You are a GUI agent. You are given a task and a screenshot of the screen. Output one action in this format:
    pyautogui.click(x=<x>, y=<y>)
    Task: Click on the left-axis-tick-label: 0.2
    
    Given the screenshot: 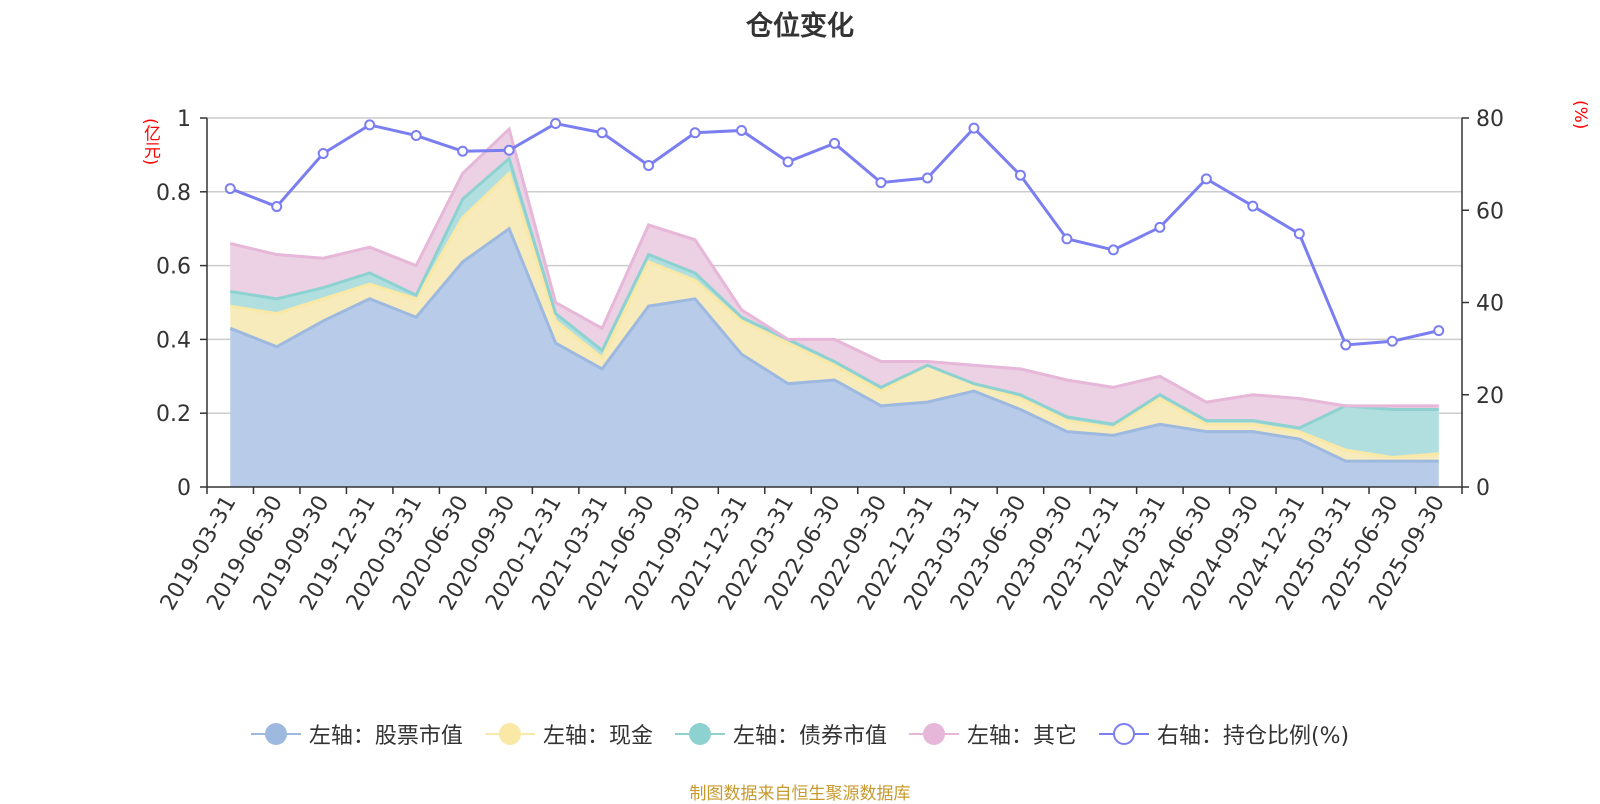 What is the action you would take?
    pyautogui.click(x=173, y=414)
    